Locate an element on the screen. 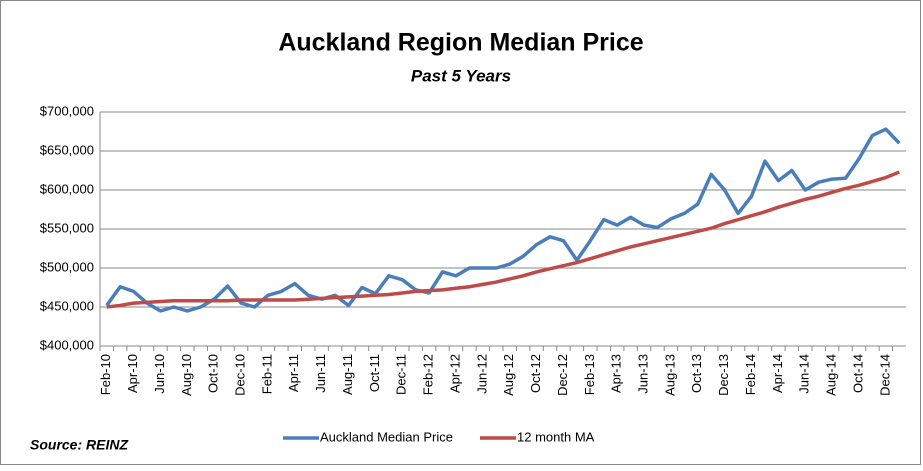  y-tick-label: $400,000 is located at coordinates (67, 344).